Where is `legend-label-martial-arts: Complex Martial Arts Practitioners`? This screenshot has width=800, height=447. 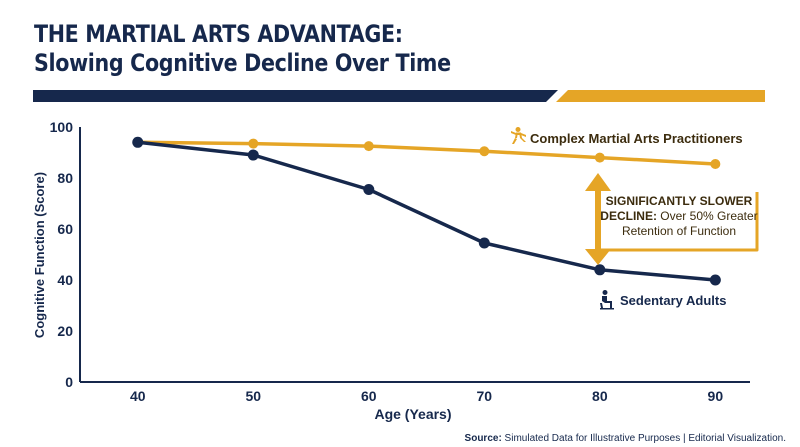 legend-label-martial-arts: Complex Martial Arts Practitioners is located at coordinates (636, 138).